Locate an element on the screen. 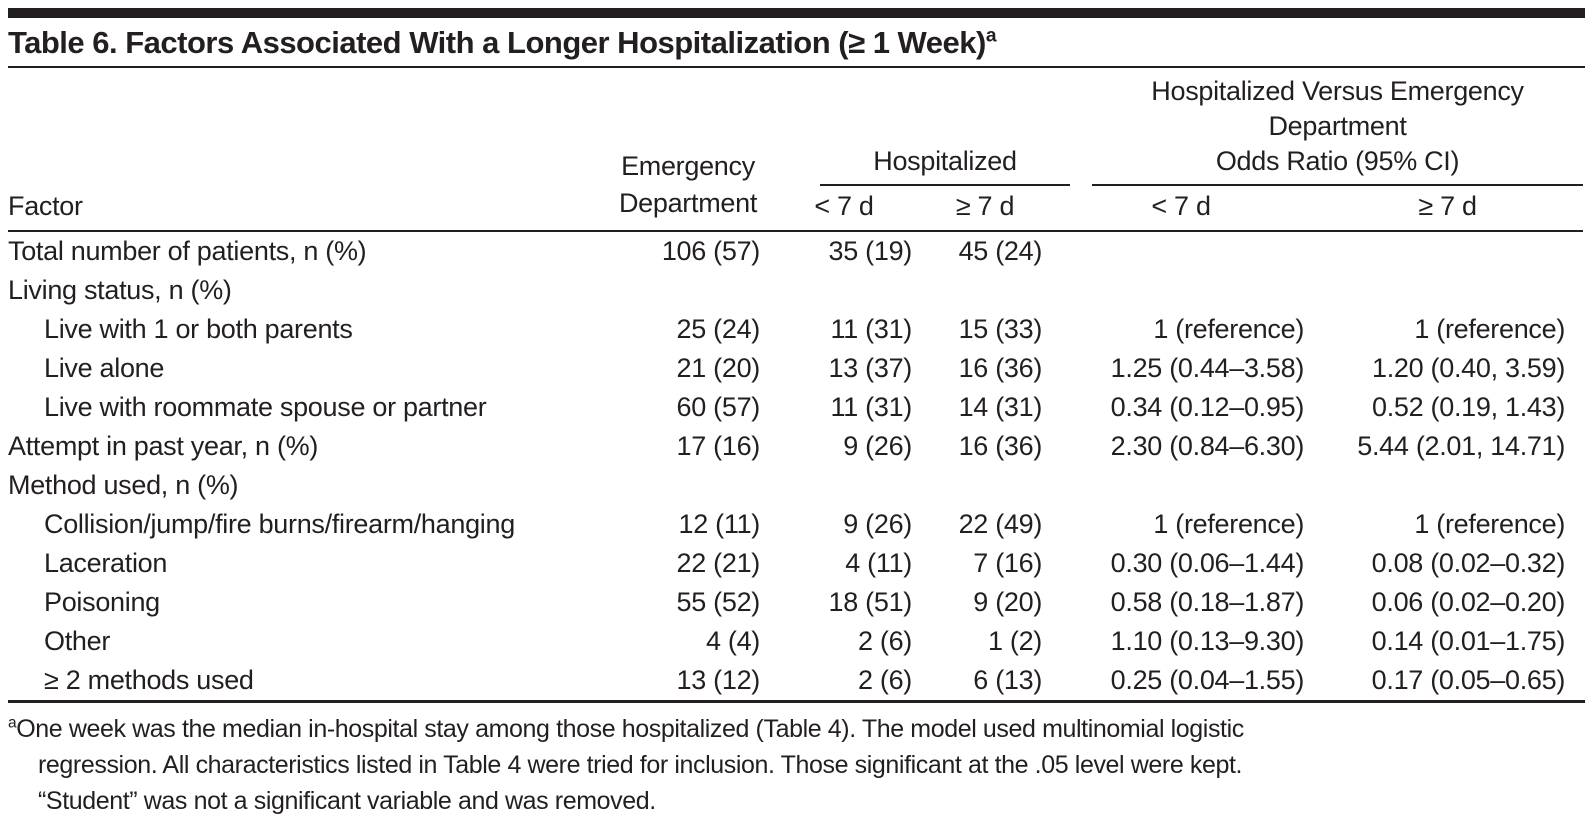 The image size is (1591, 830). odds-ratio-group-line2: Department is located at coordinates (1337, 126).